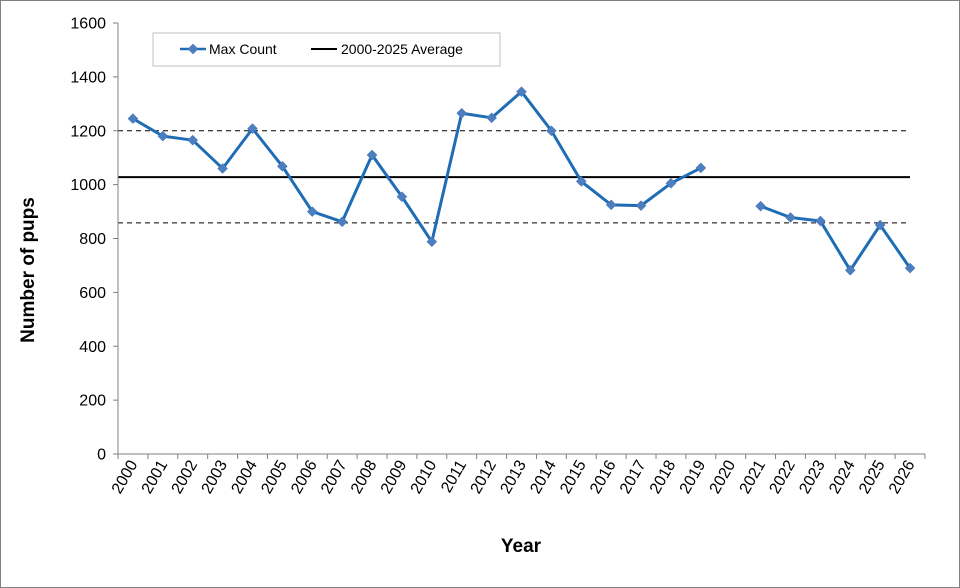 The width and height of the screenshot is (960, 588). What do you see at coordinates (573, 476) in the screenshot?
I see `x-tick-label: 2015` at bounding box center [573, 476].